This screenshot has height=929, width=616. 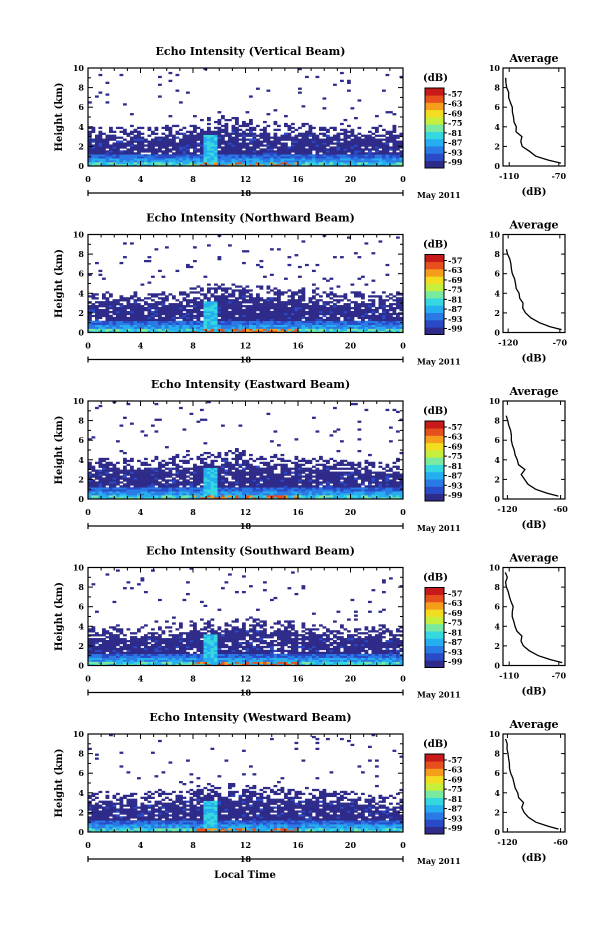 I want to click on y-tick-label: 4, so click(x=81, y=460).